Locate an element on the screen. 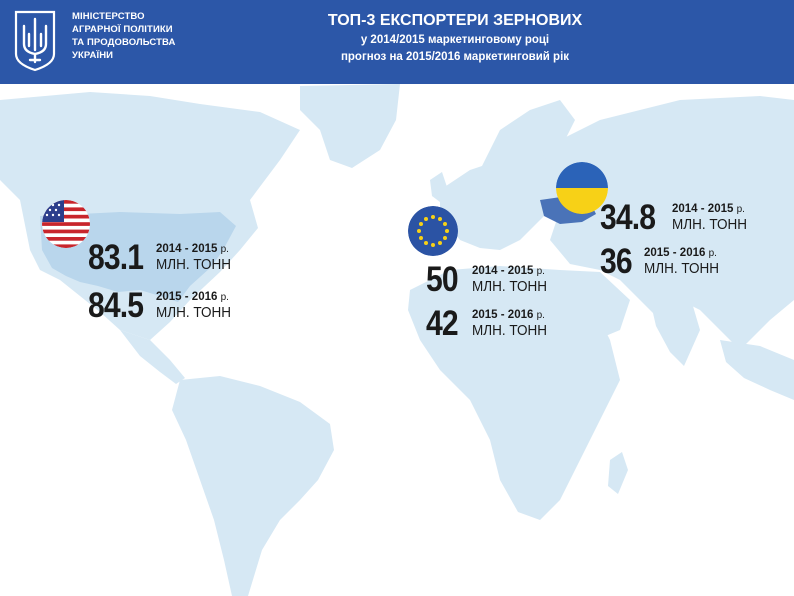 Image resolution: width=794 pixels, height=596 pixels. ukraine-stat-2014: 34.8 2014 - 2015 р. МЛН. ТОНН is located at coordinates (677, 218).